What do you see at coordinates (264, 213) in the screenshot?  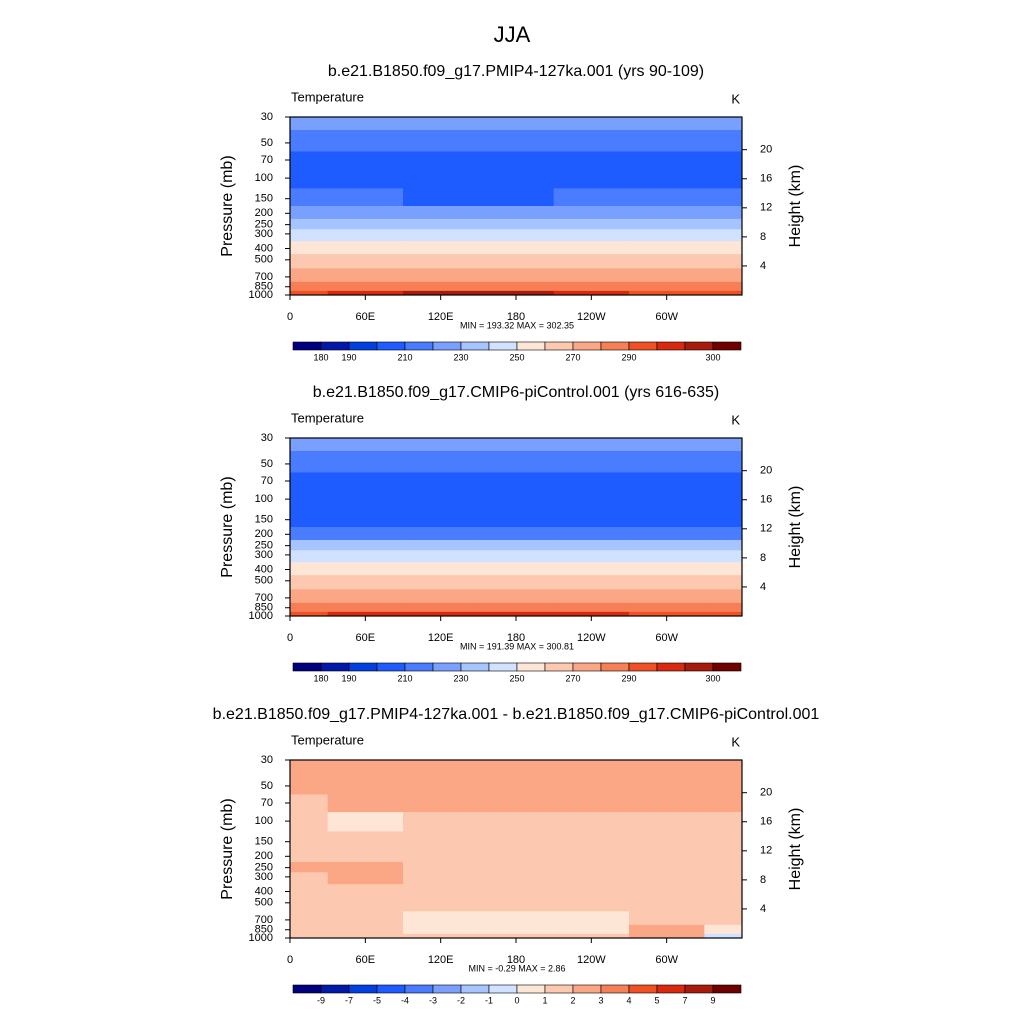 I see `y-tick-label: 200` at bounding box center [264, 213].